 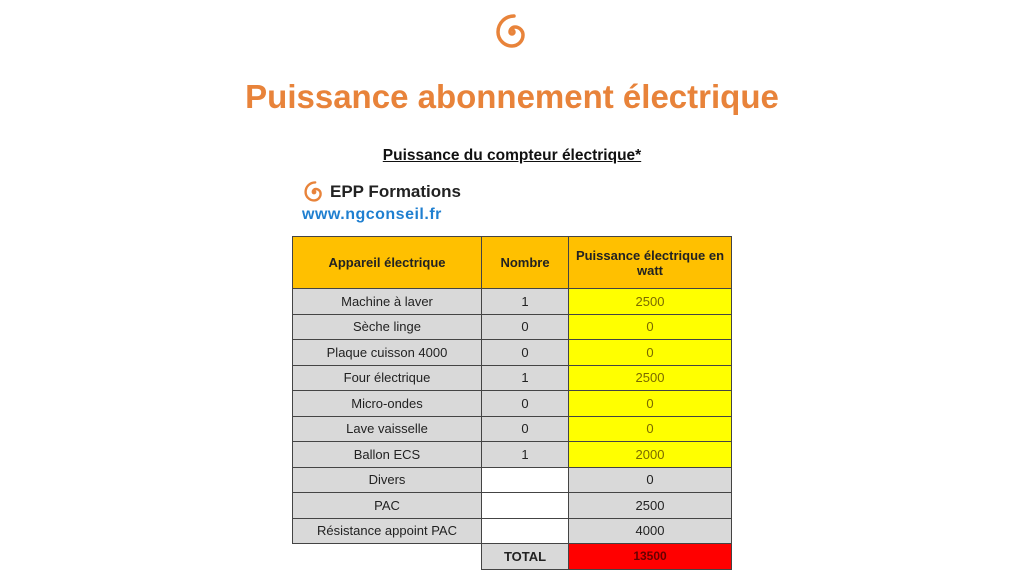 I want to click on cell-appareil: Plaque cuisson 4000, so click(x=387, y=352).